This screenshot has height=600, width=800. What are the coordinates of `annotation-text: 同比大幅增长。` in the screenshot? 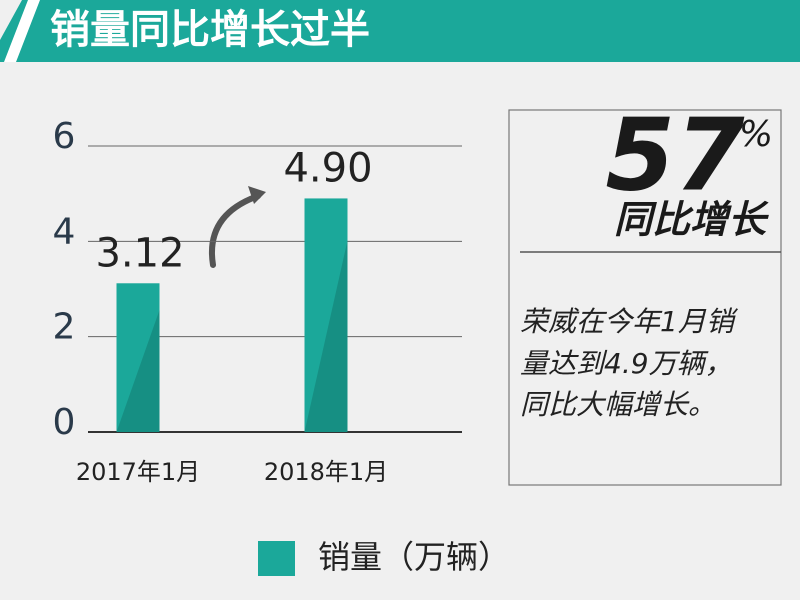 It's located at (618, 404).